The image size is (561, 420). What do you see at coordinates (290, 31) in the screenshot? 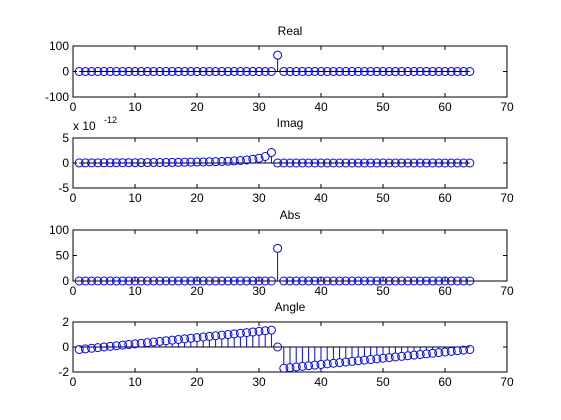
I see `chart-title: Real` at bounding box center [290, 31].